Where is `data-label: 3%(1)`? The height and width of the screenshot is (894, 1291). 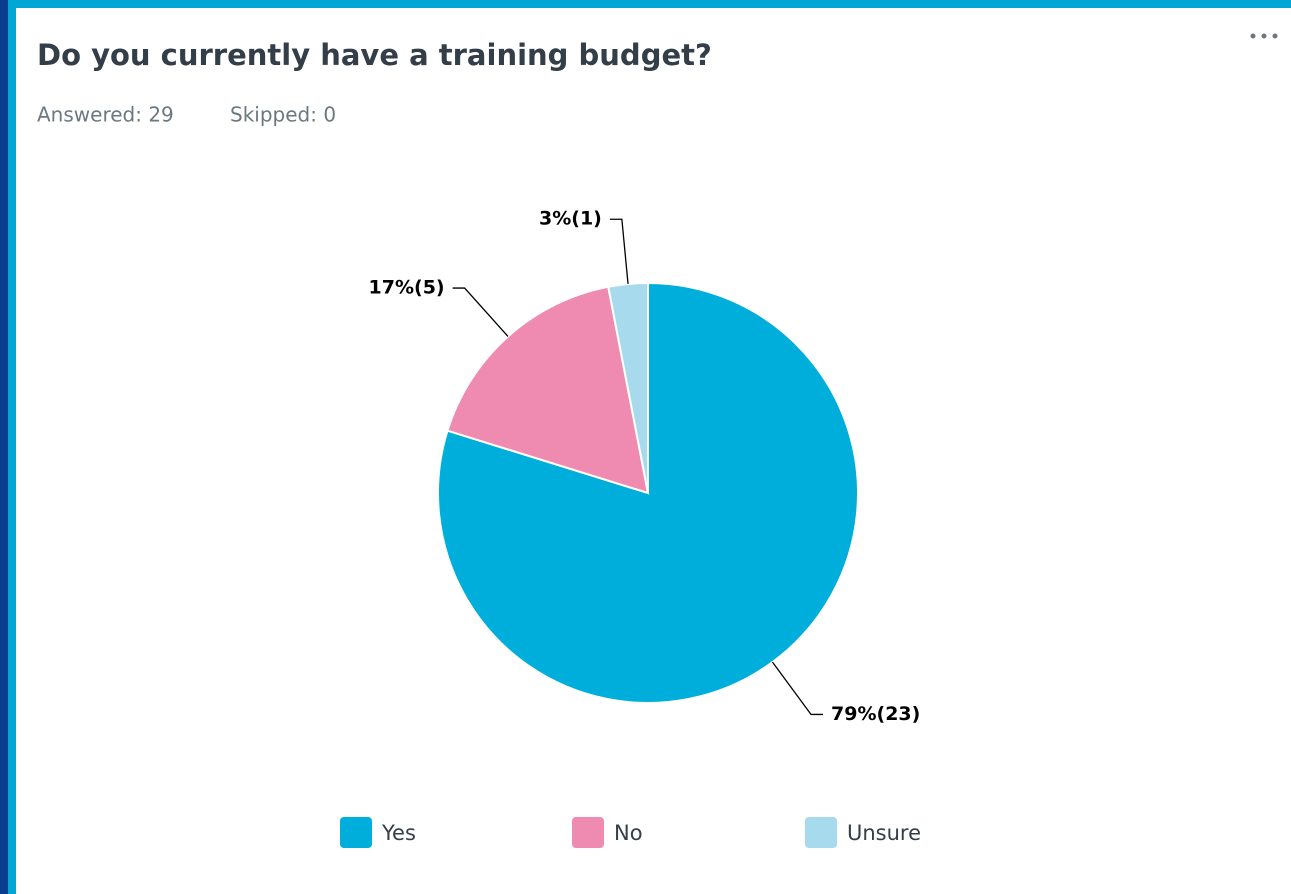 data-label: 3%(1) is located at coordinates (570, 219).